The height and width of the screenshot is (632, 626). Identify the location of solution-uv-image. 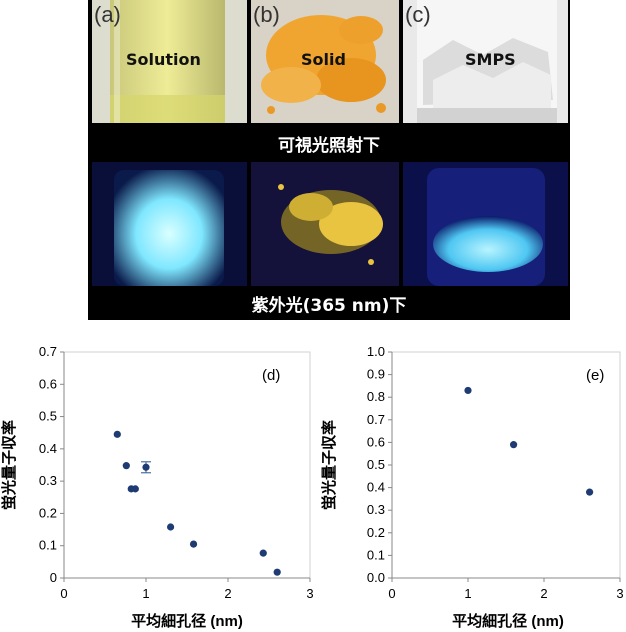
(169, 224).